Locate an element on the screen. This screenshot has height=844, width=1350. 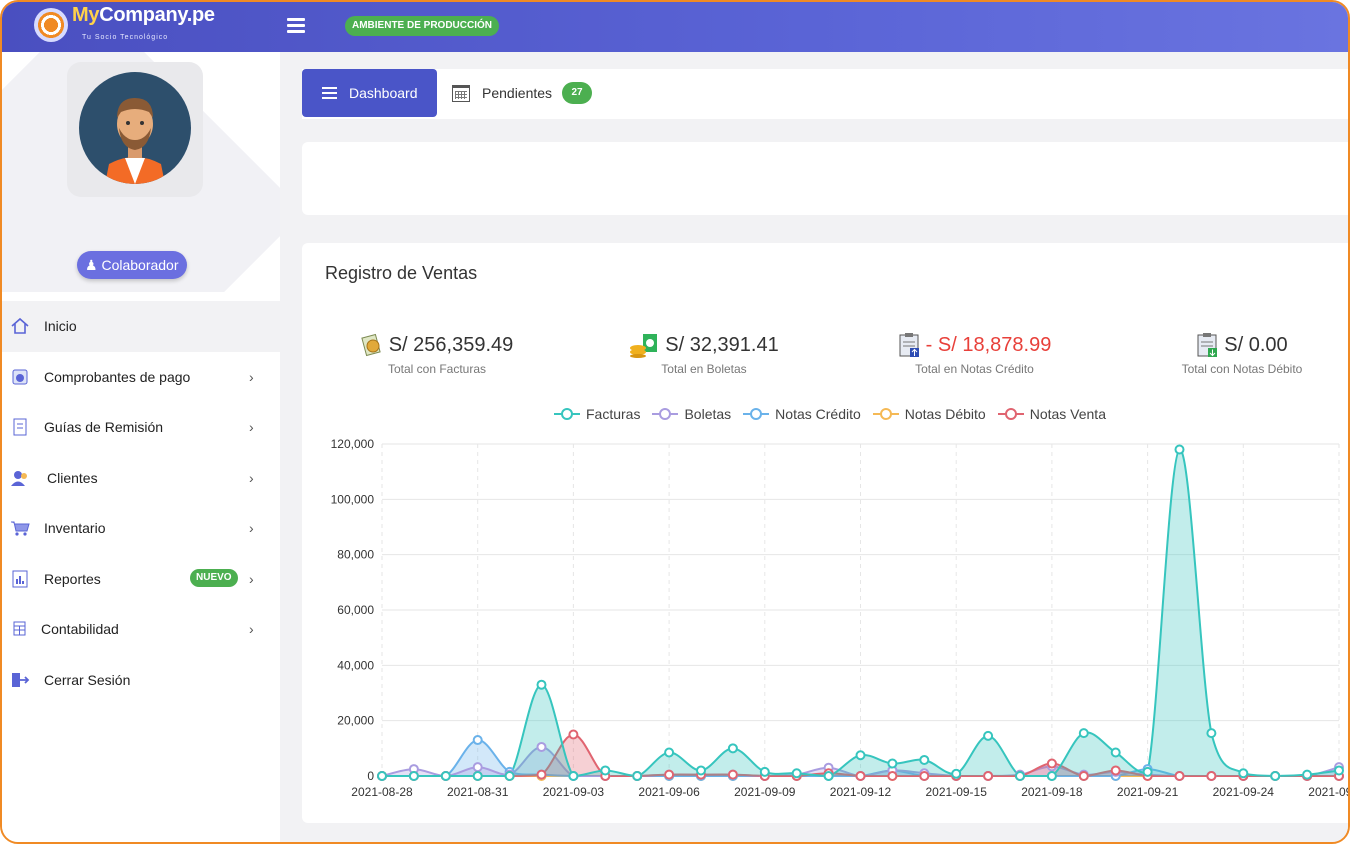
calendar-icon is located at coordinates (461, 93).